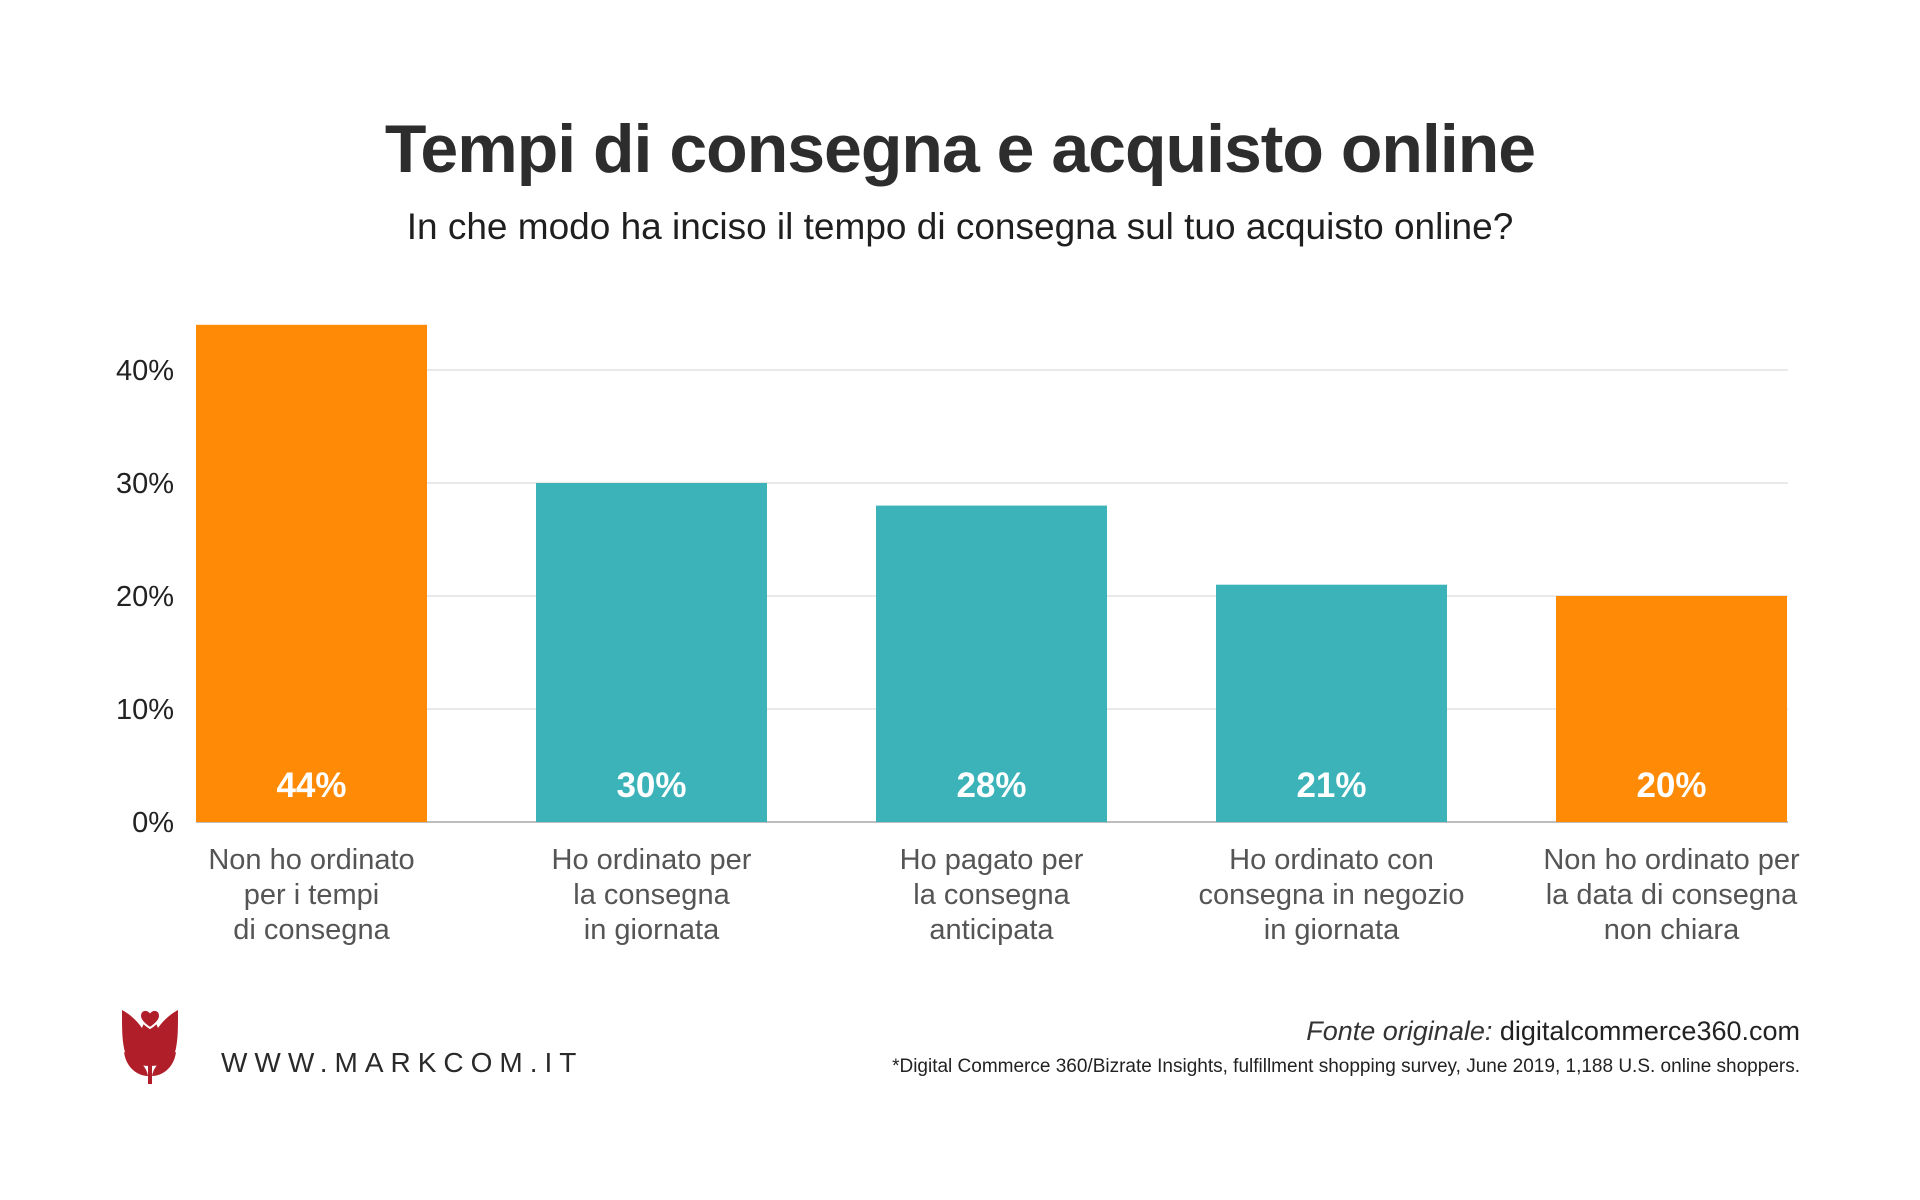  I want to click on category-label-line: non chiara, so click(1671, 930).